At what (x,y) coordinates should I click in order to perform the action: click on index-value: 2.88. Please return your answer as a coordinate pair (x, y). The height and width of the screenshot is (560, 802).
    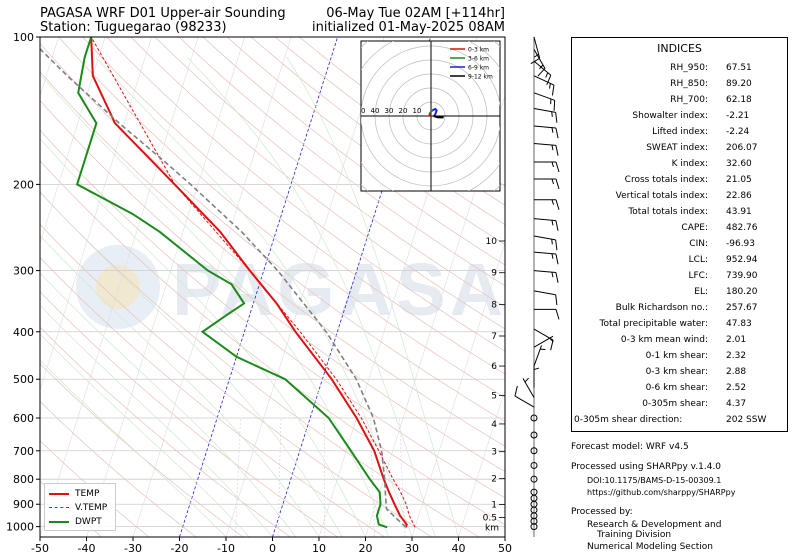
    Looking at the image, I should click on (736, 372).